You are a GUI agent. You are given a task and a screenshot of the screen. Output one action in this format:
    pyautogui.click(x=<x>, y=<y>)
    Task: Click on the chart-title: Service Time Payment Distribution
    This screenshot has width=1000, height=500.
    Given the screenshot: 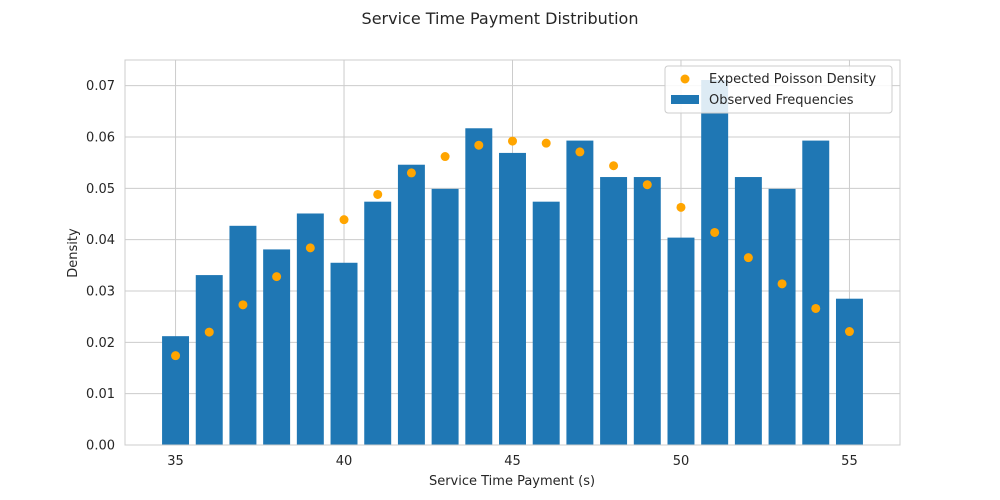 What is the action you would take?
    pyautogui.click(x=500, y=18)
    